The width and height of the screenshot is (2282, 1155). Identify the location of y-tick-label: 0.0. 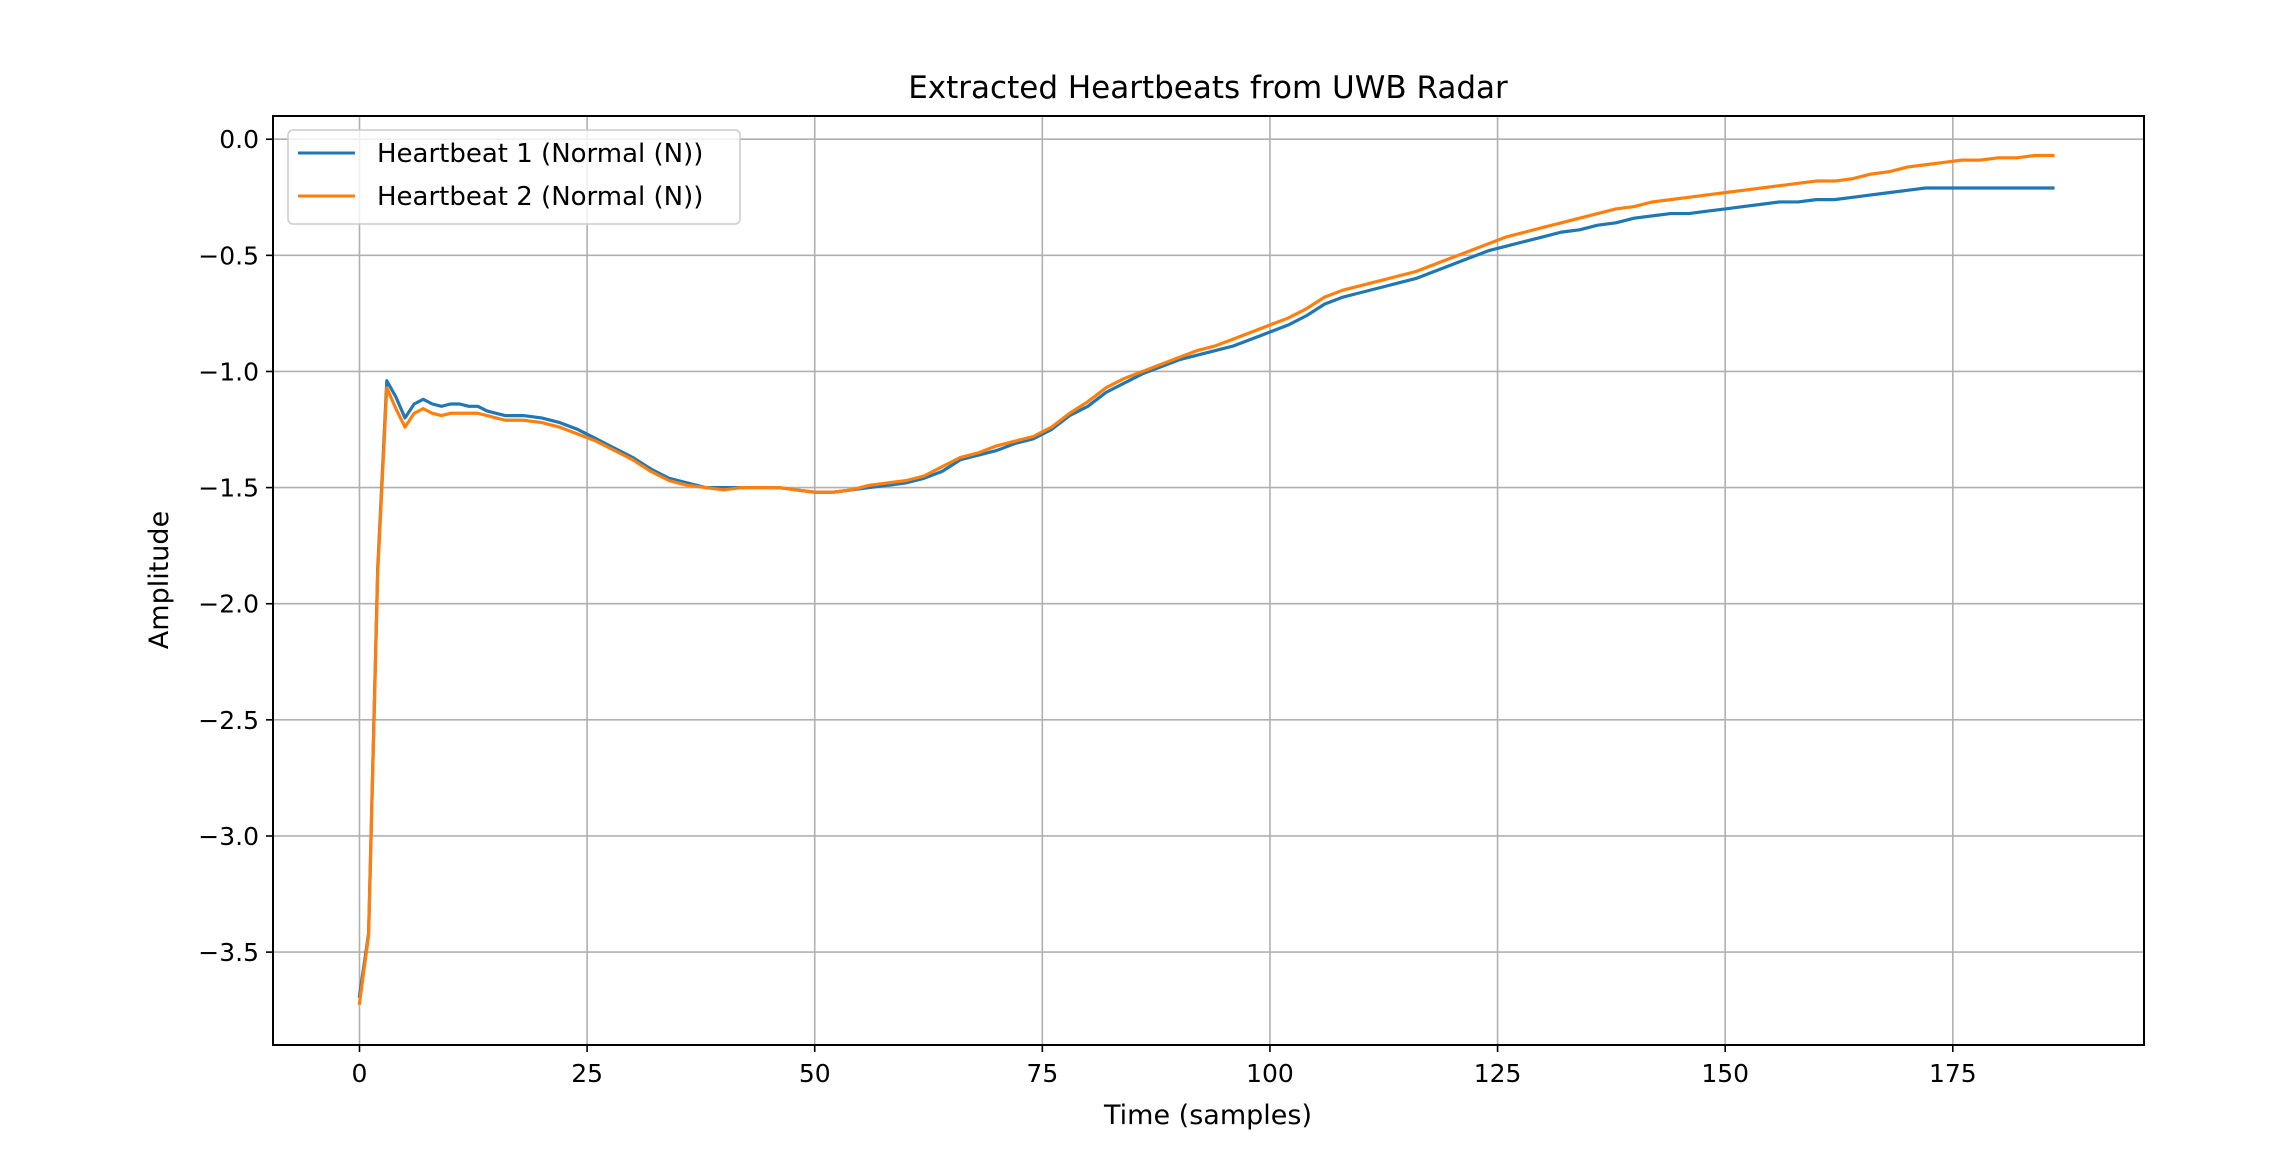
(239, 139).